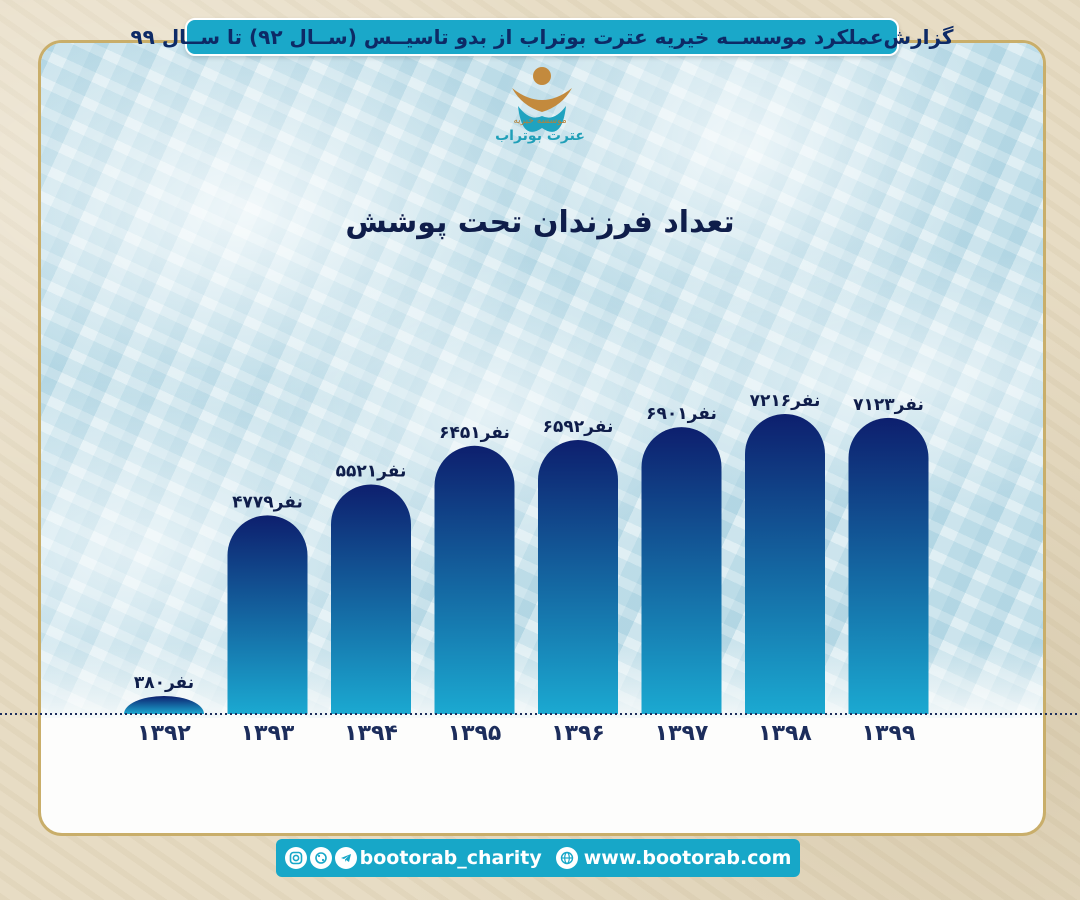 The image size is (1080, 900). I want to click on charity-logo, so click(542, 99).